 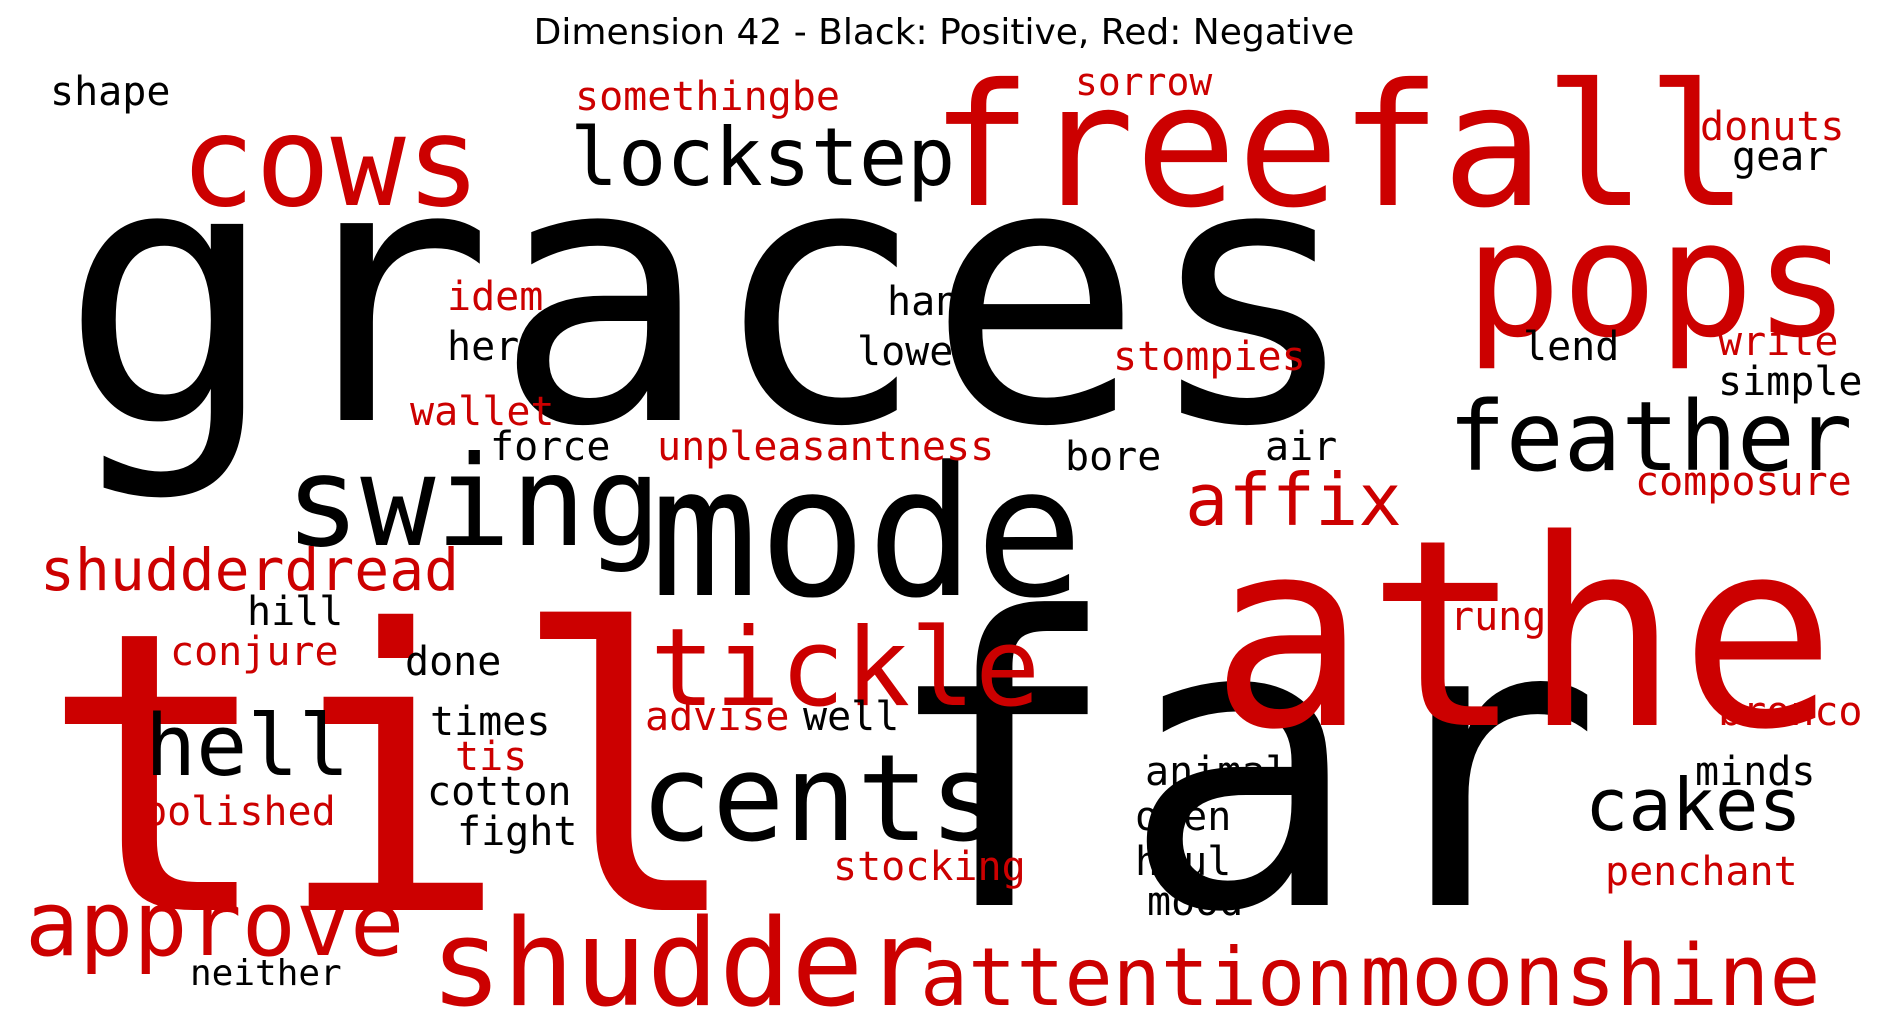 What do you see at coordinates (1183, 817) in the screenshot?
I see `word-open: open` at bounding box center [1183, 817].